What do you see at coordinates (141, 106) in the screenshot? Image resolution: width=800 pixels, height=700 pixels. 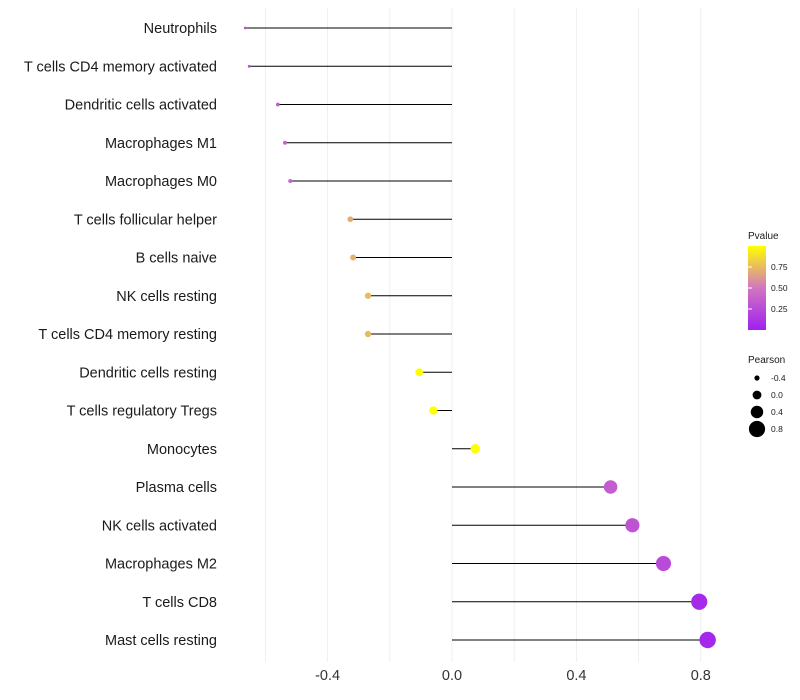 I see `category-label: Dendritic cells activated` at bounding box center [141, 106].